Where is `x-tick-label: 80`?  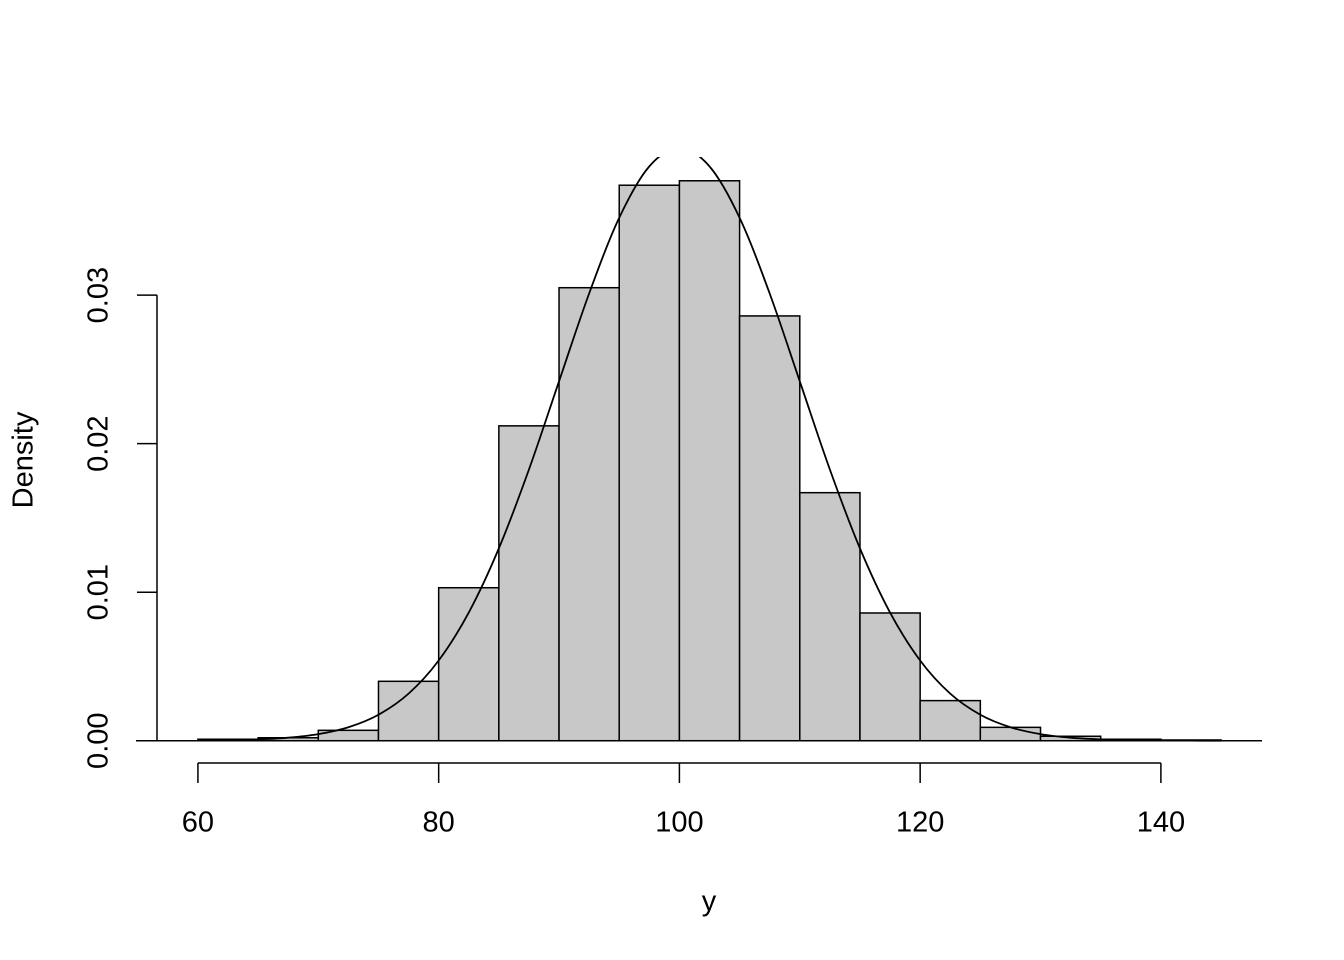 x-tick-label: 80 is located at coordinates (439, 823).